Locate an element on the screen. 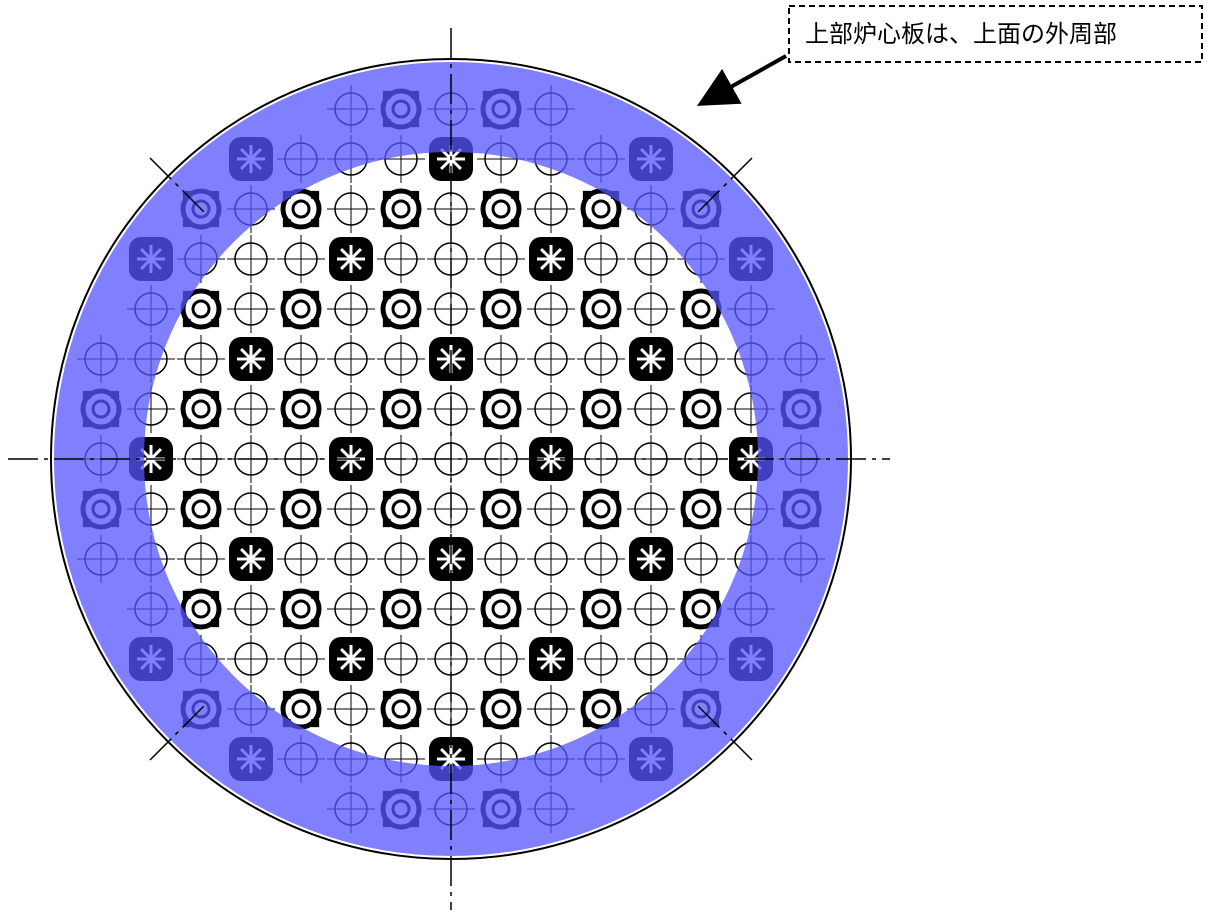 This screenshot has width=1218, height=915. callout-arrow is located at coordinates (742, 80).